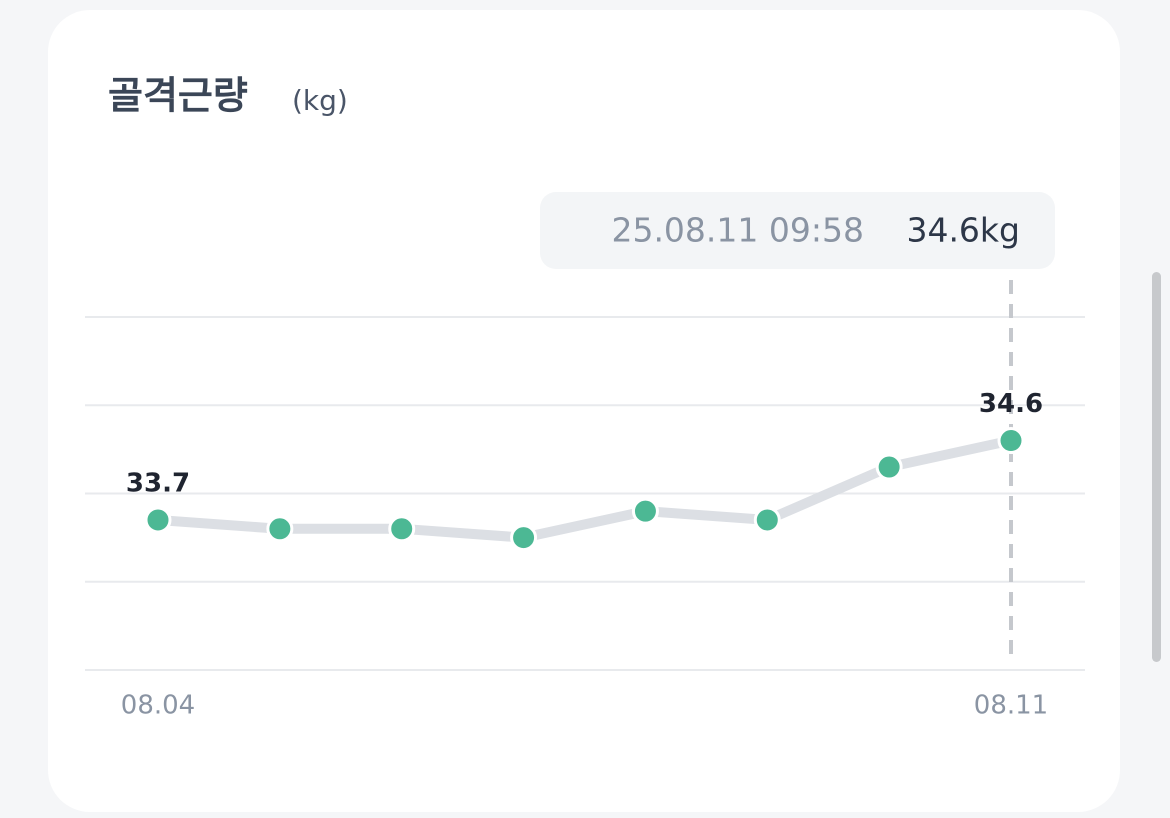 The height and width of the screenshot is (818, 1170). I want to click on tooltip-date: 25.08.11 09:58, so click(737, 230).